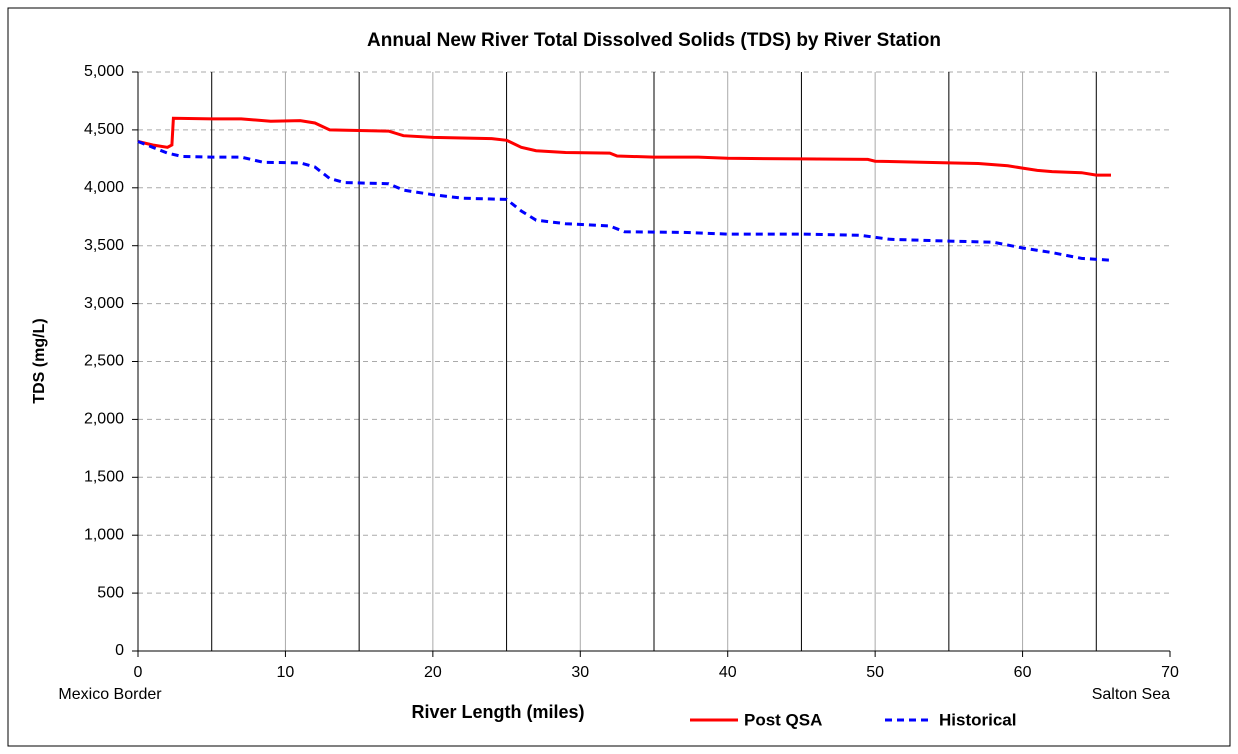 Image resolution: width=1238 pixels, height=754 pixels. Describe the element at coordinates (286, 672) in the screenshot. I see `x-tick-label: 10` at that location.